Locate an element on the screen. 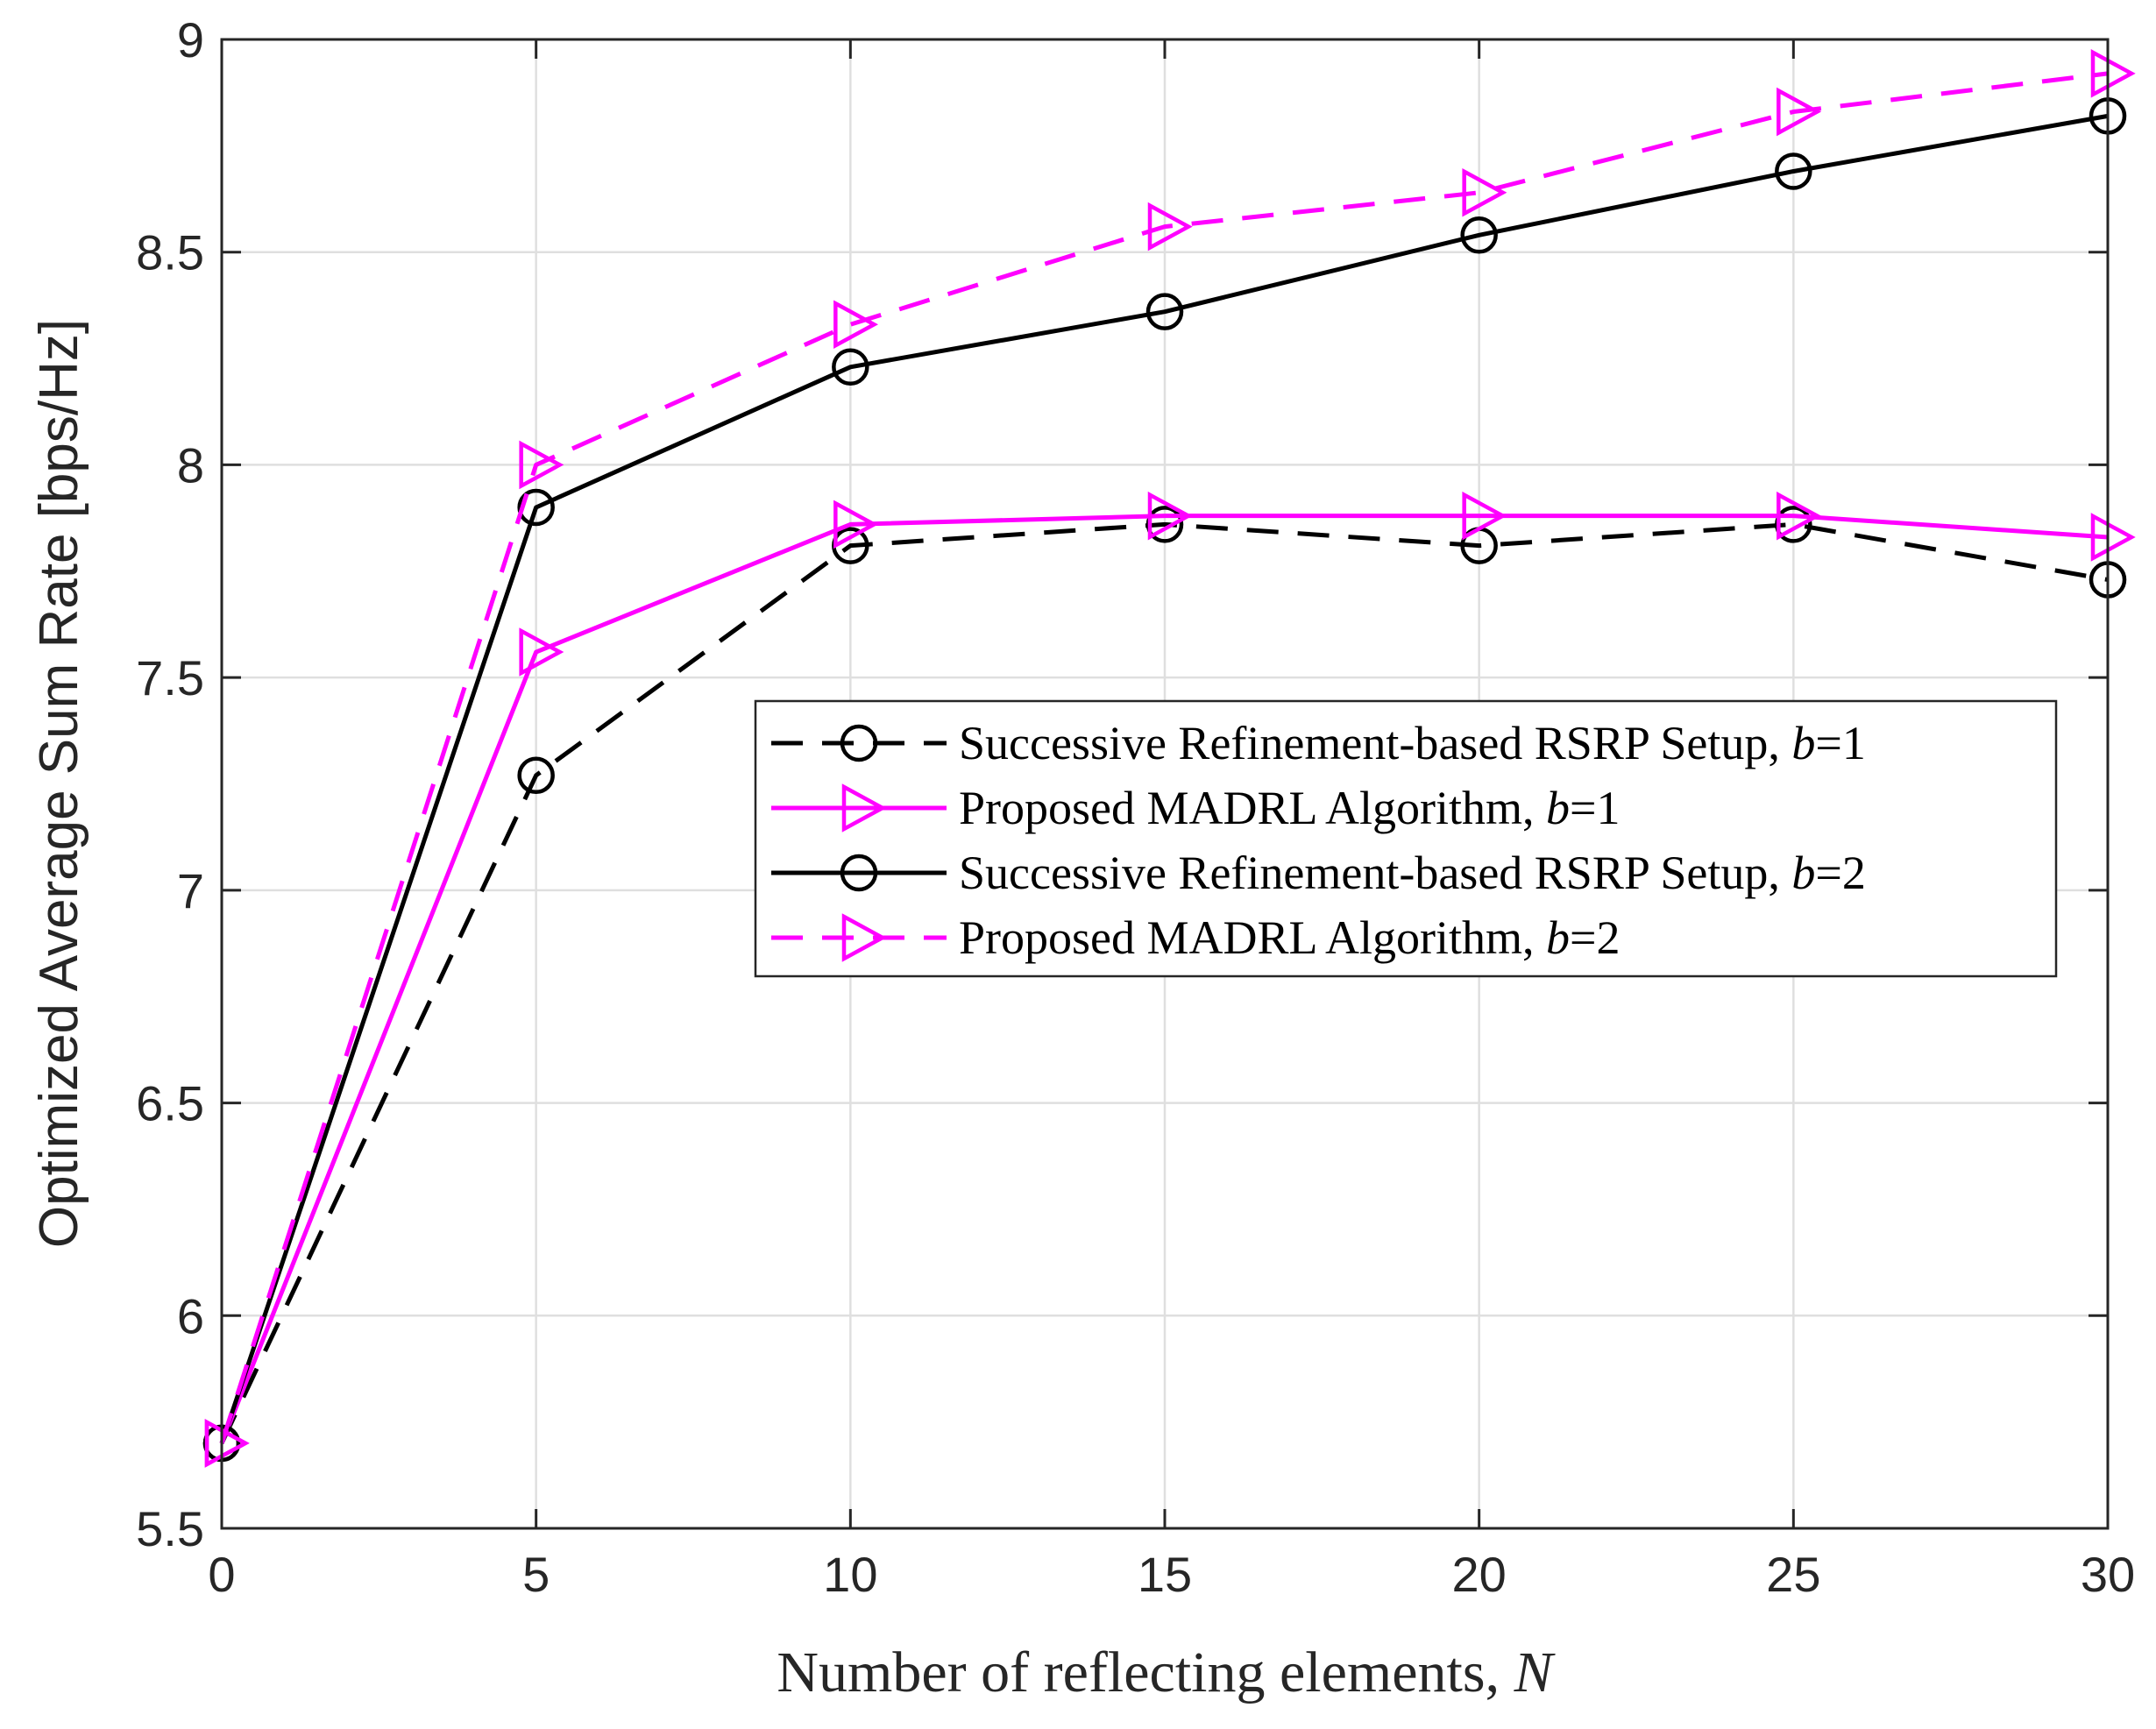 This screenshot has height=1729, width=2156. x-tick-label: 15 is located at coordinates (1165, 1574).